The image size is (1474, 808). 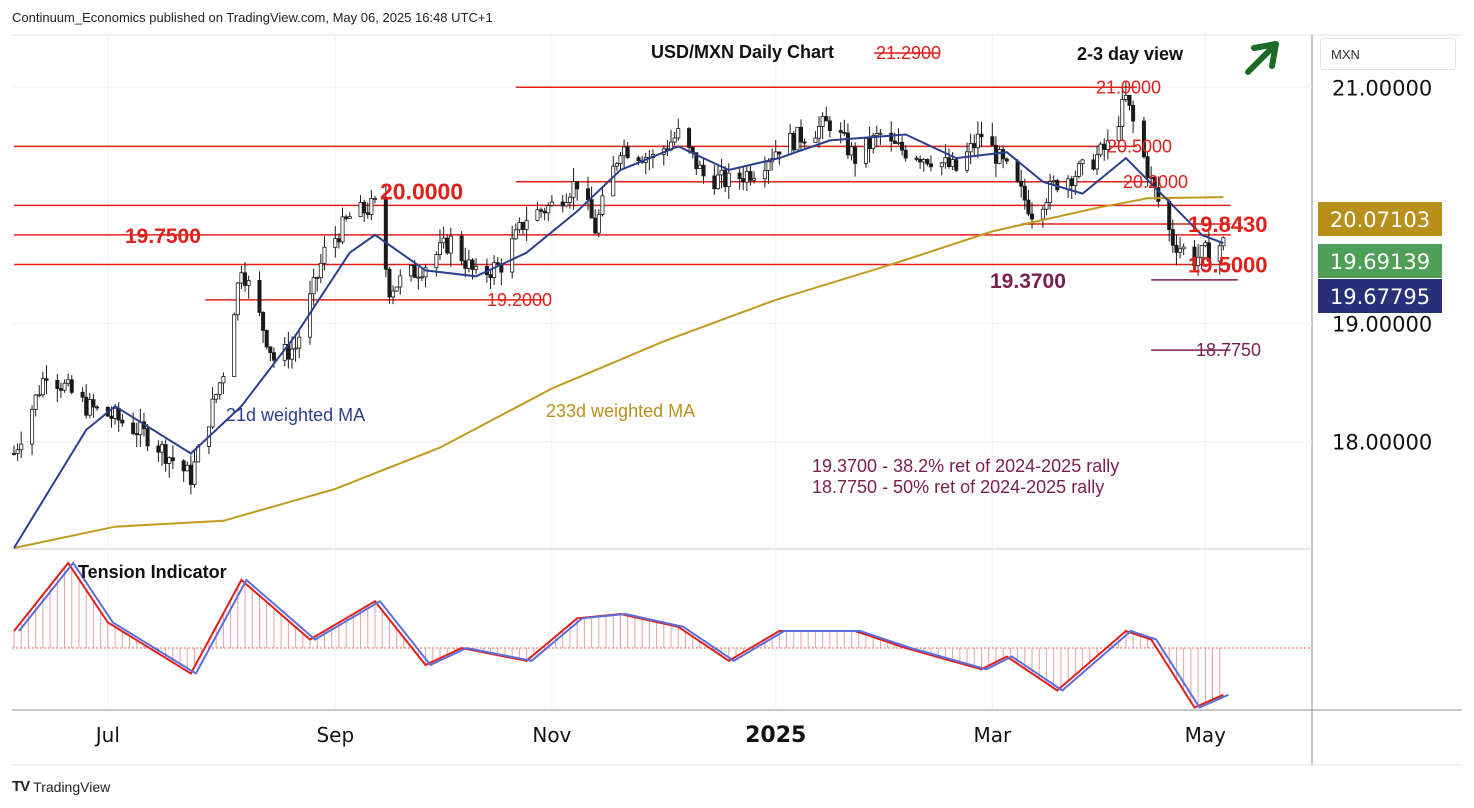 What do you see at coordinates (421, 191) in the screenshot?
I see `level-label: 20.0000` at bounding box center [421, 191].